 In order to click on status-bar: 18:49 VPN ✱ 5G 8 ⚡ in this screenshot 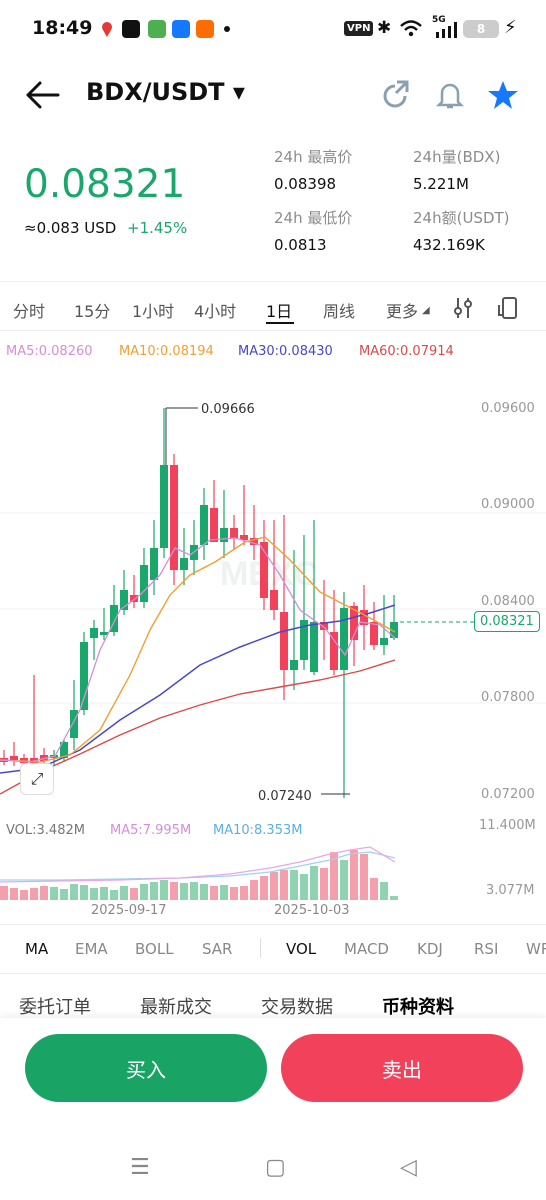, I will do `click(273, 30)`.